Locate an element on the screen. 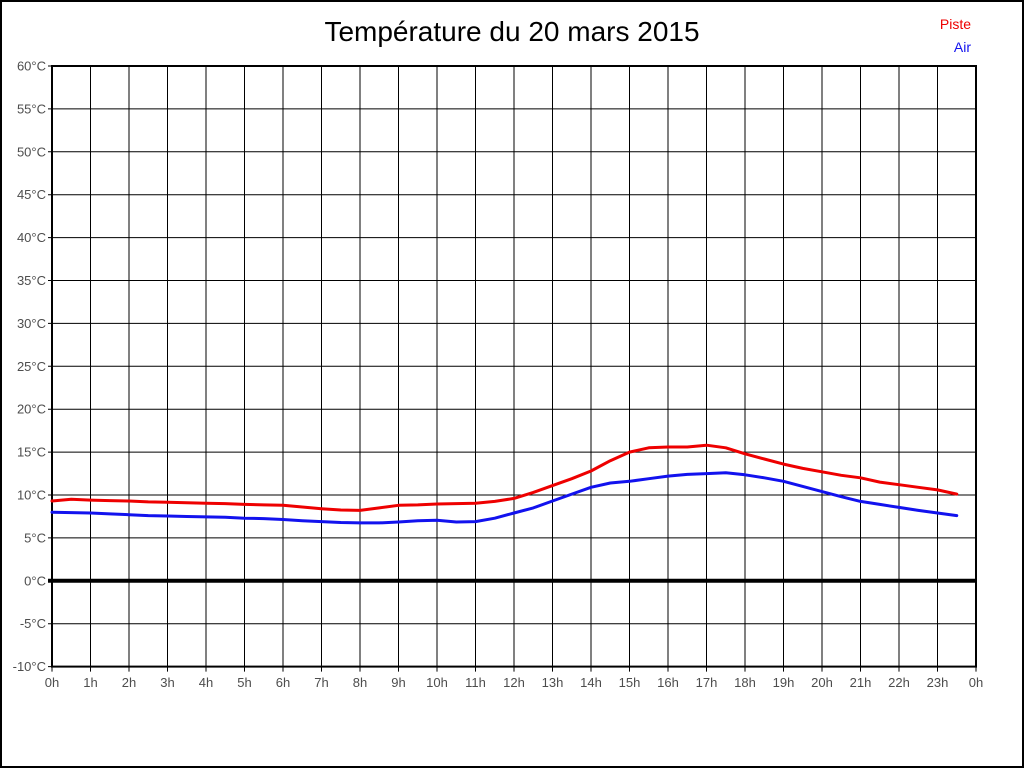 The width and height of the screenshot is (1024, 768). x-tick-label: 5h is located at coordinates (244, 682).